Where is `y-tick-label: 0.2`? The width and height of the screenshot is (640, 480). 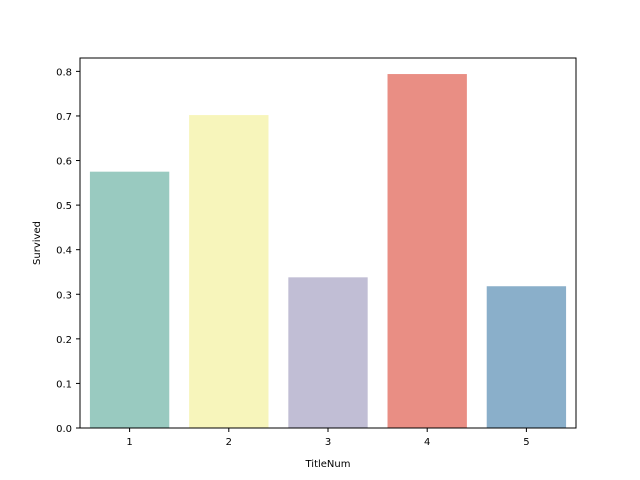
y-tick-label: 0.2 is located at coordinates (64, 340).